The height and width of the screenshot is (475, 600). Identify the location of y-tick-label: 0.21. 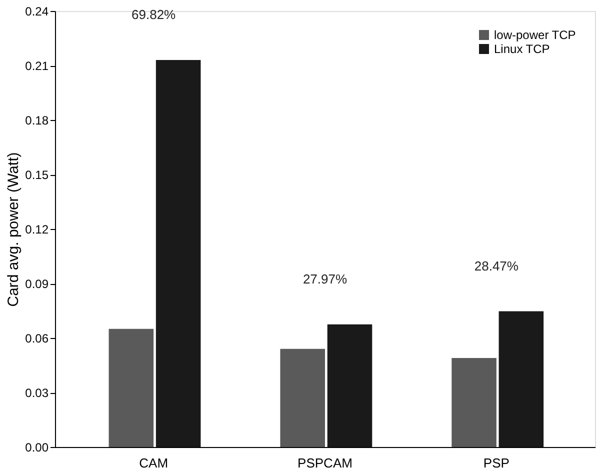
(37, 66).